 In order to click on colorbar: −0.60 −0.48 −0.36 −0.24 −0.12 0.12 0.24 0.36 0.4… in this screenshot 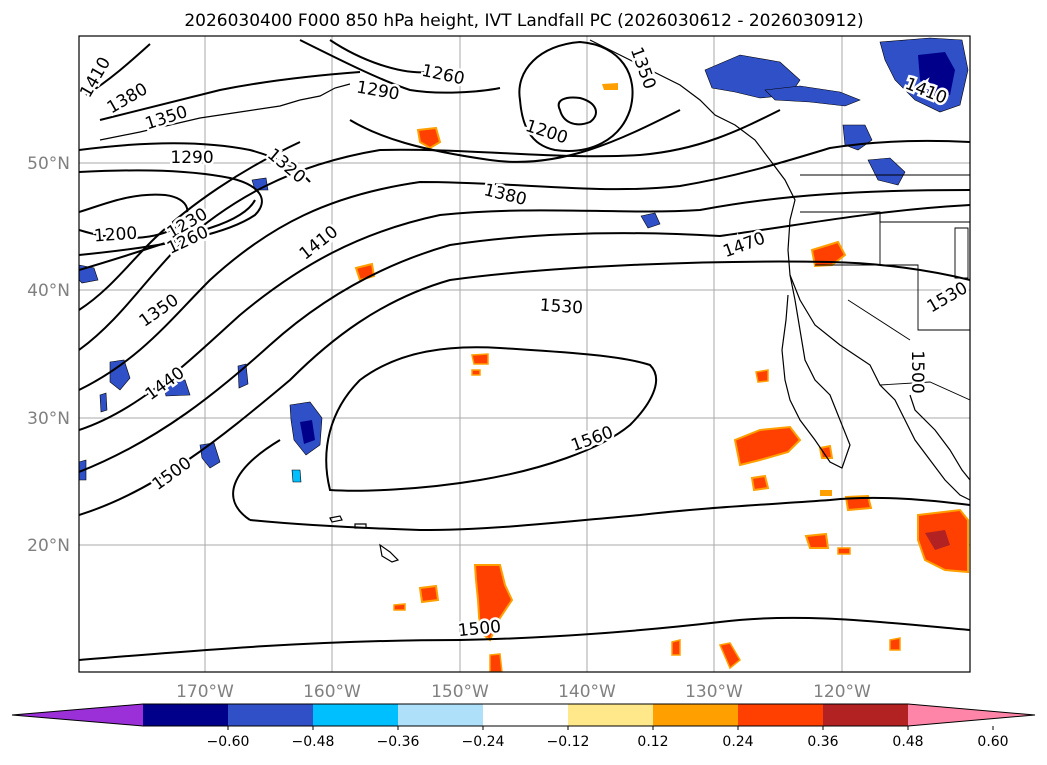, I will do `click(523, 726)`.